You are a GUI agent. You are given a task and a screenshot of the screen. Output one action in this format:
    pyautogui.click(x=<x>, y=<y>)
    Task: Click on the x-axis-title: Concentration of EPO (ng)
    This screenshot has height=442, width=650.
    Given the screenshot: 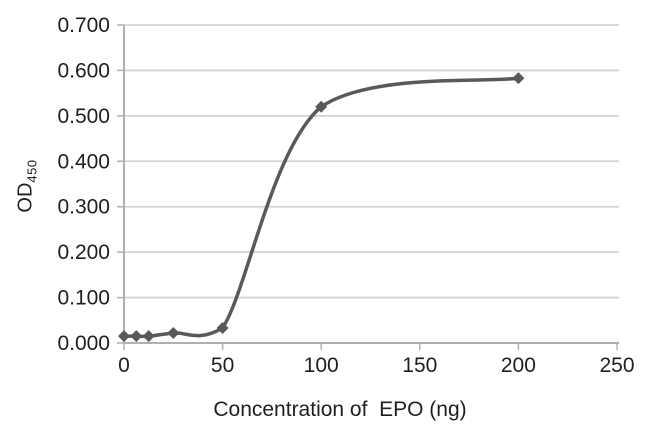 What is the action you would take?
    pyautogui.click(x=340, y=409)
    